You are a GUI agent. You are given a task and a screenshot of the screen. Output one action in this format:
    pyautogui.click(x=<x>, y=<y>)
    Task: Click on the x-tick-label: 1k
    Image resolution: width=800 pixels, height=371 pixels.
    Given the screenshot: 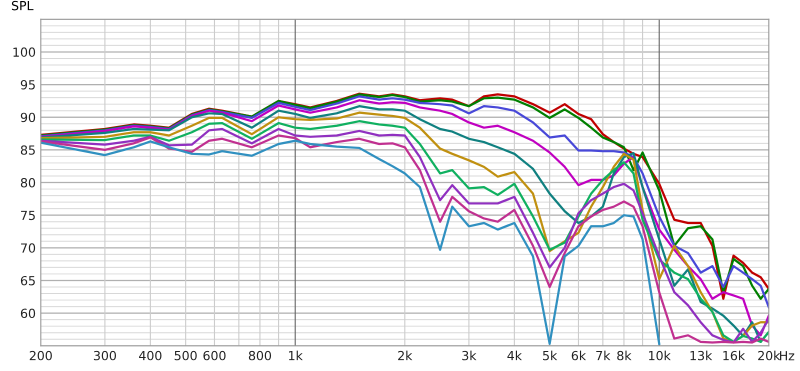 What is the action you would take?
    pyautogui.click(x=296, y=355)
    